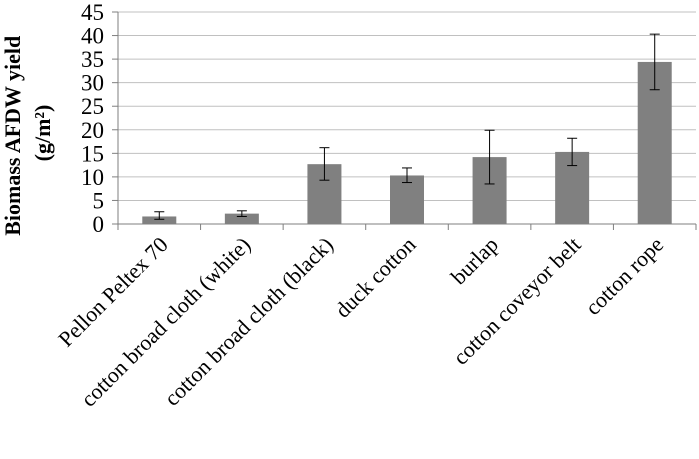 Image resolution: width=699 pixels, height=459 pixels. I want to click on x-tick-label: cotton rope, so click(624, 276).